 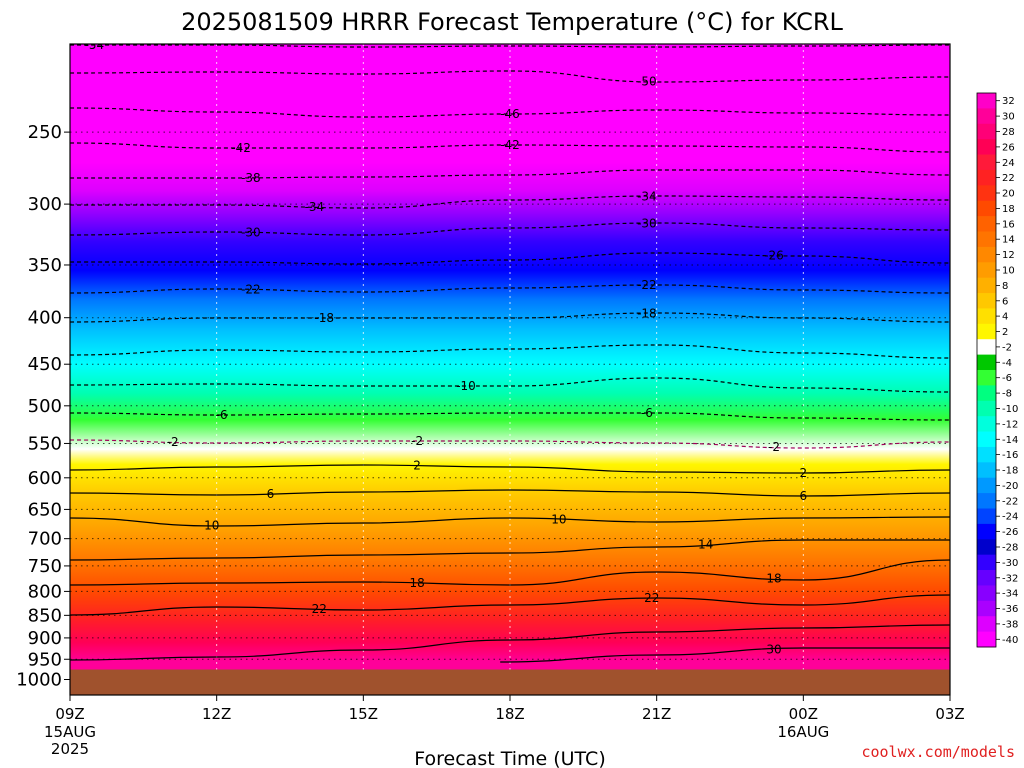 What do you see at coordinates (1010, 409) in the screenshot?
I see `colorbar-label--10: -10` at bounding box center [1010, 409].